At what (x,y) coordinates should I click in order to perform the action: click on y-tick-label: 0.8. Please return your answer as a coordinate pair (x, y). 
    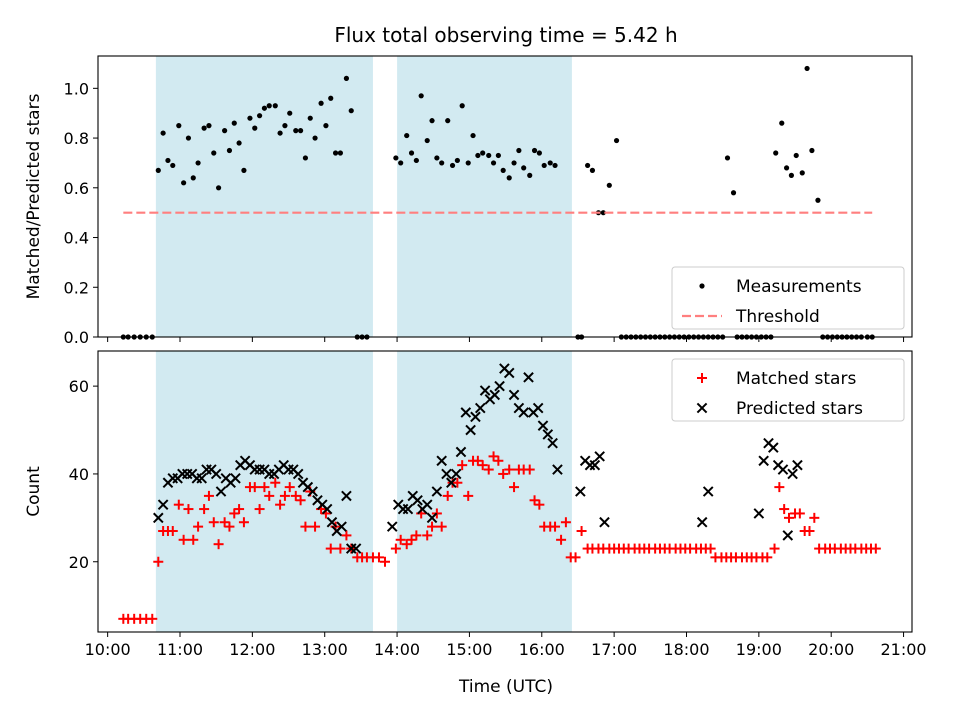
    Looking at the image, I should click on (76, 138).